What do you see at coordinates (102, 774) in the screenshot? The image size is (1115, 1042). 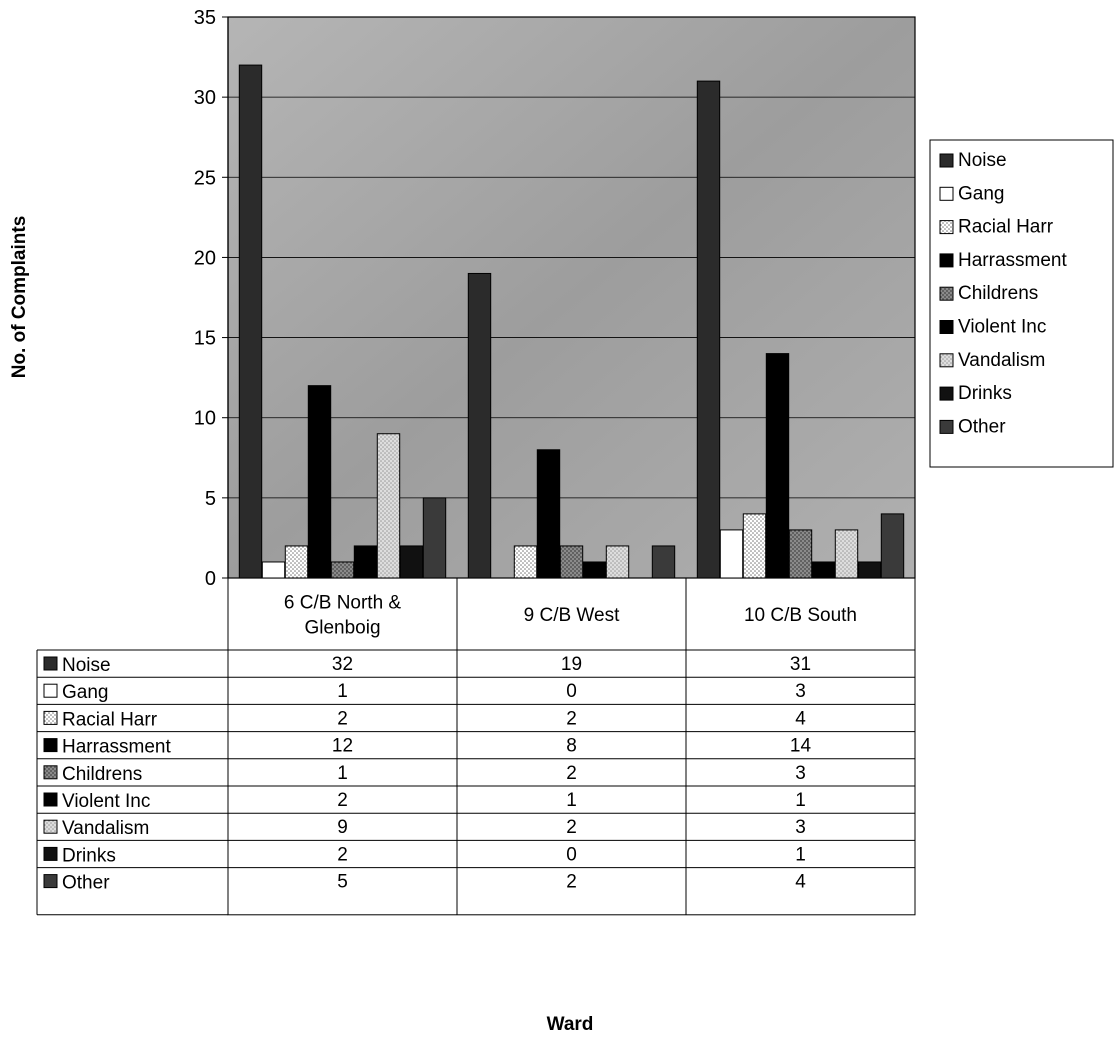 I see `table-row-label: Childrens` at bounding box center [102, 774].